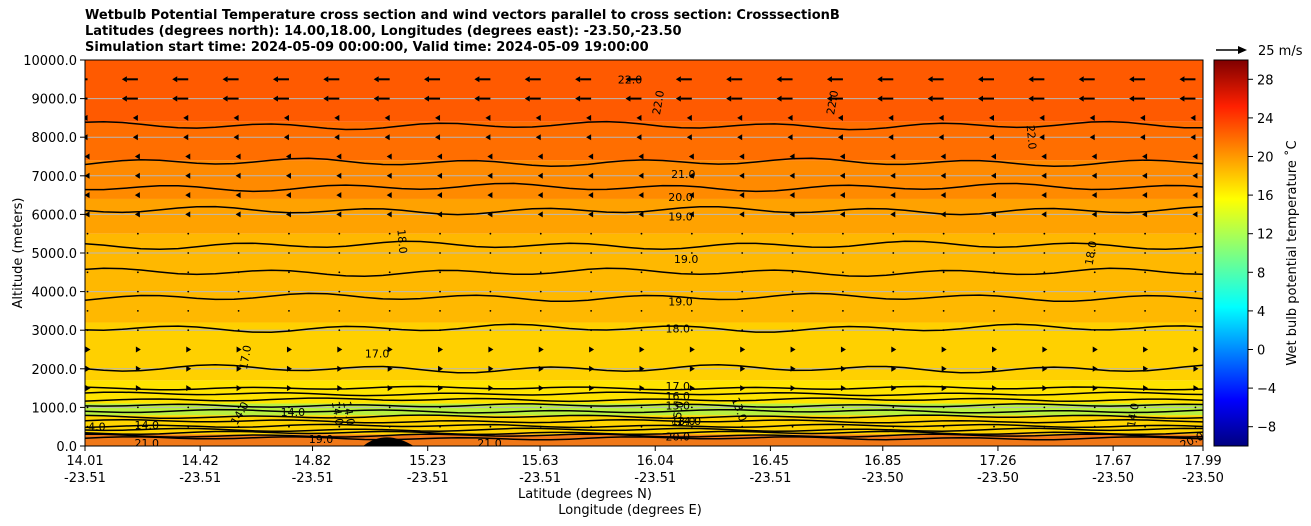 Image resolution: width=1311 pixels, height=526 pixels. What do you see at coordinates (1113, 478) in the screenshot?
I see `x-tick-label-lon: -23.50` at bounding box center [1113, 478].